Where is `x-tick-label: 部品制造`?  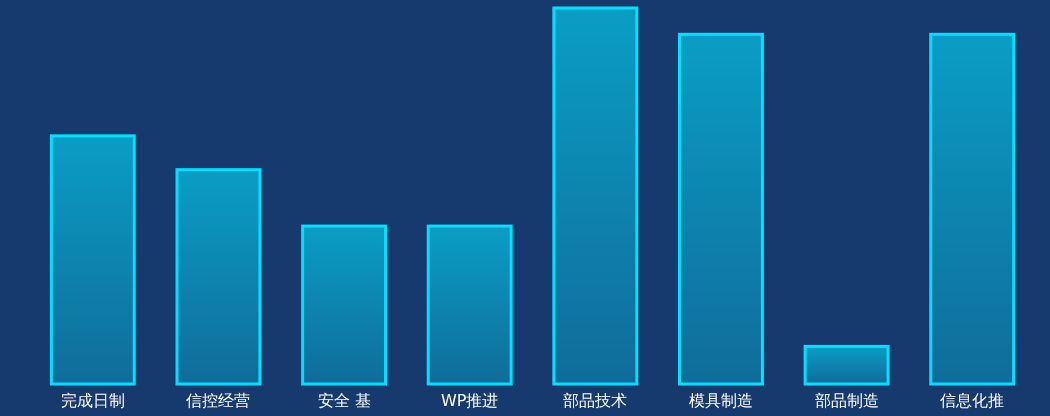
x-tick-label: 部品制造 is located at coordinates (846, 400).